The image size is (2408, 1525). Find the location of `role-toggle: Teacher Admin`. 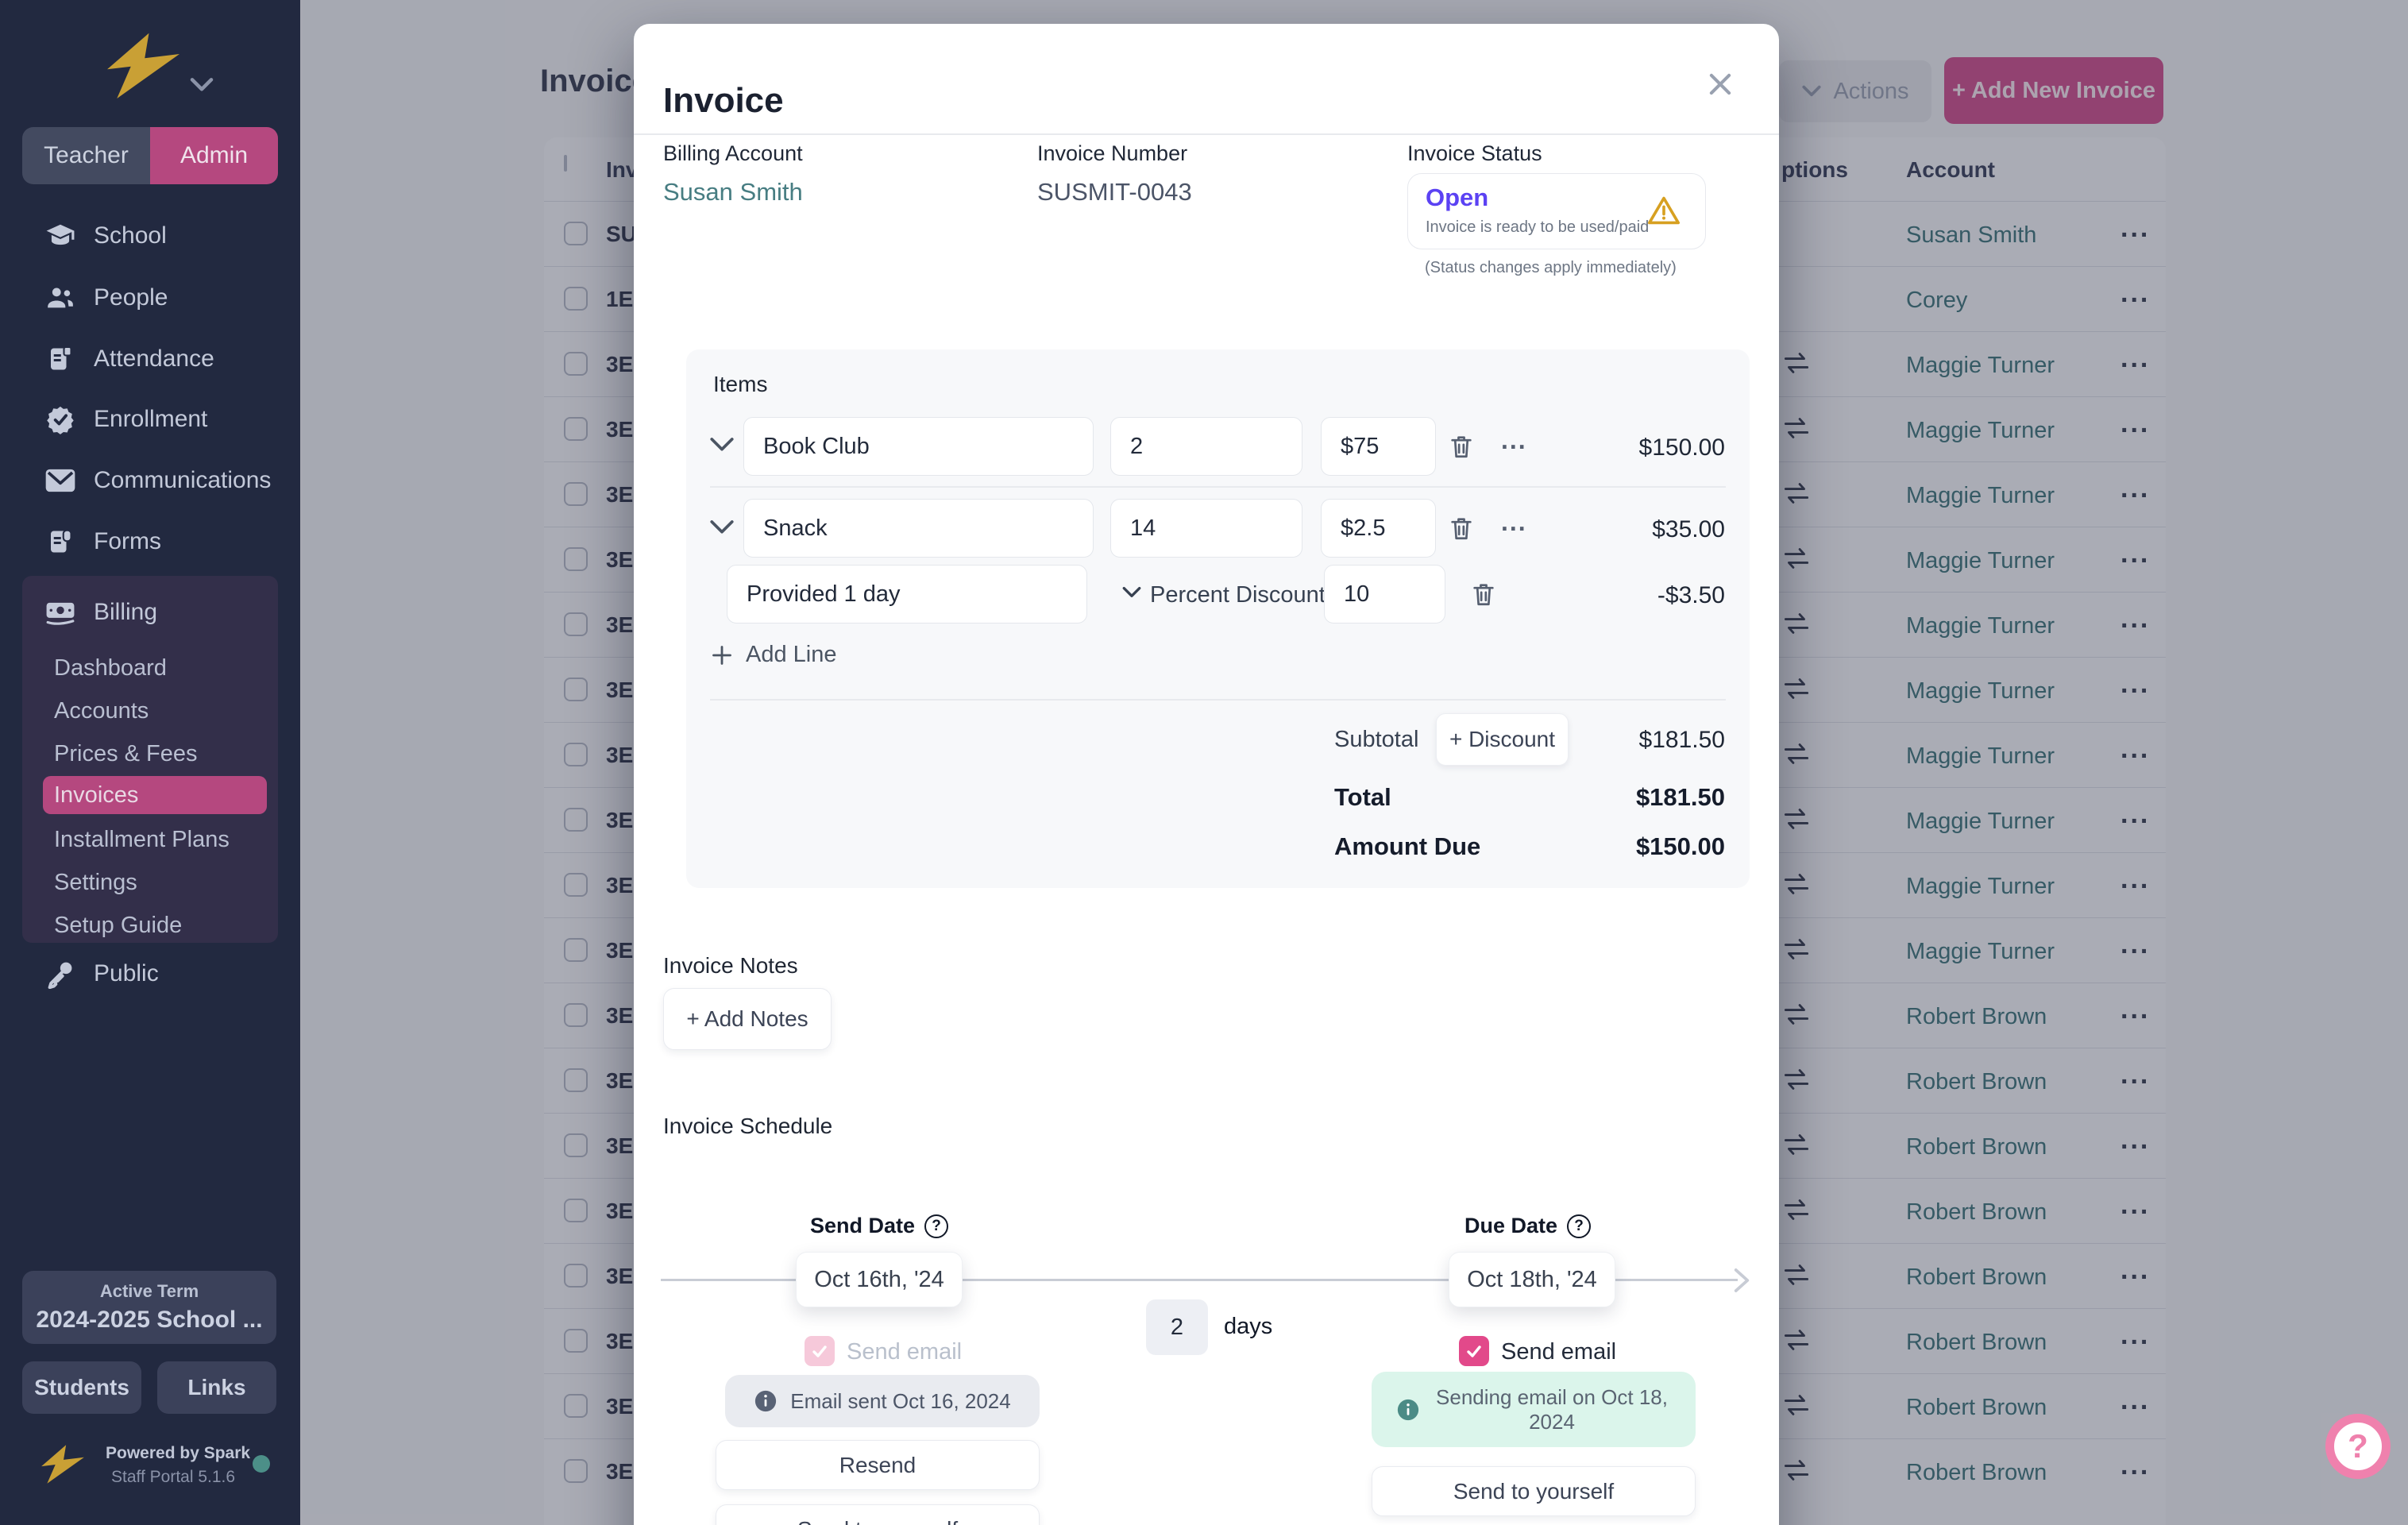

role-toggle: Teacher Admin is located at coordinates (150, 156).